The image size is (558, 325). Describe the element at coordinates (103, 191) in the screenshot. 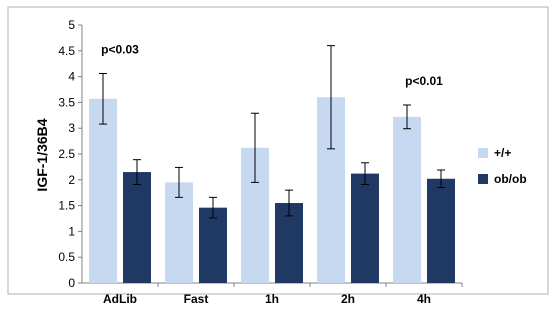

I see `bar-wildtype-adlib` at that location.